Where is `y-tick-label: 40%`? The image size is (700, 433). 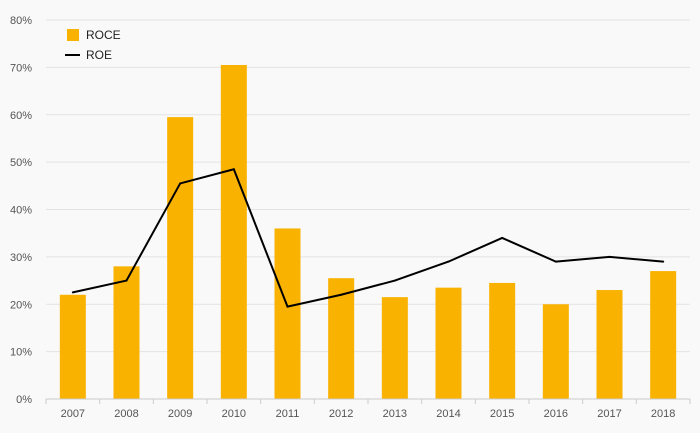 y-tick-label: 40% is located at coordinates (21, 211).